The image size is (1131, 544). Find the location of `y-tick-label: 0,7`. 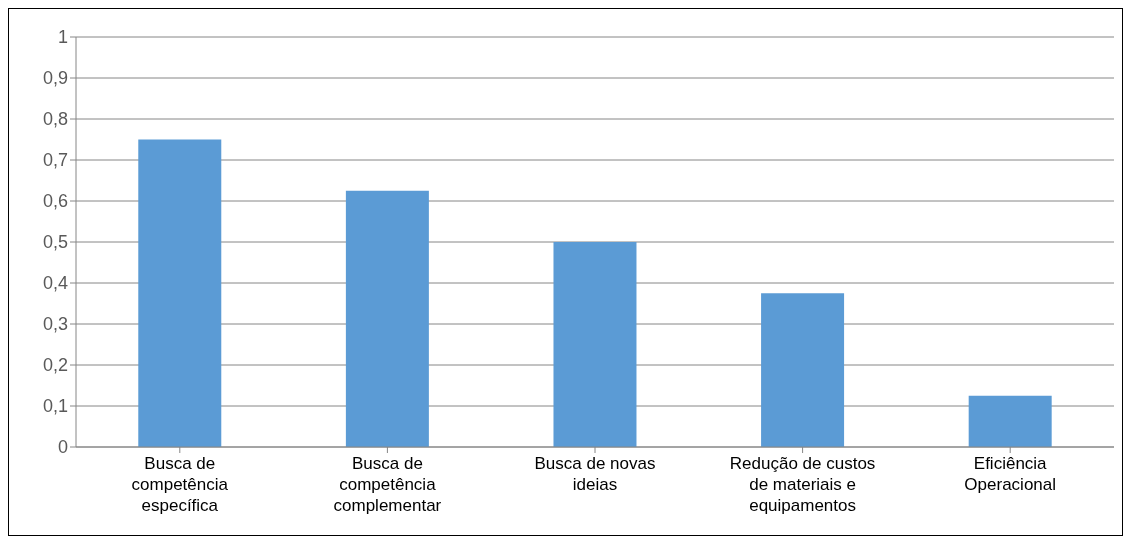

y-tick-label: 0,7 is located at coordinates (55, 160).